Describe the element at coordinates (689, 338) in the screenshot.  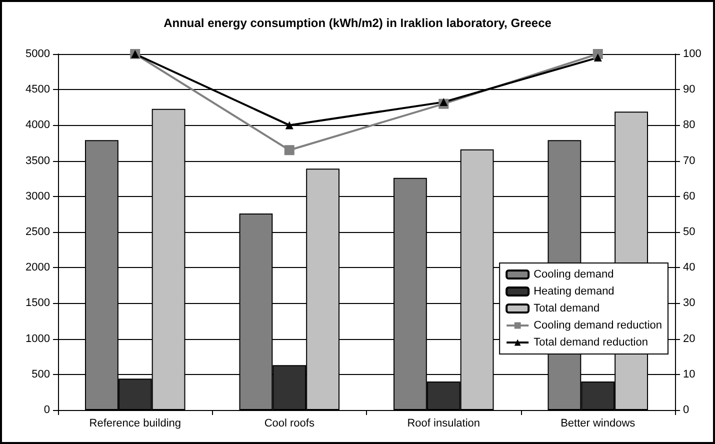
I see `y2-tick-label: 20` at that location.